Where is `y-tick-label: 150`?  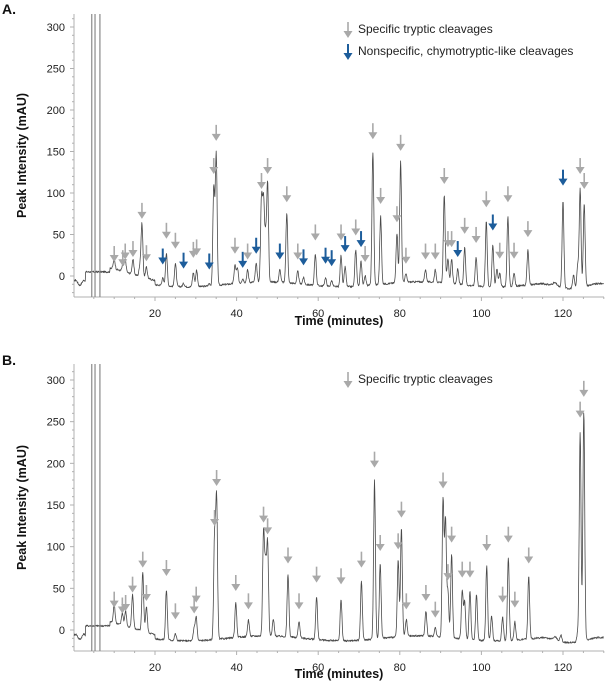 y-tick-label: 150 is located at coordinates (56, 153).